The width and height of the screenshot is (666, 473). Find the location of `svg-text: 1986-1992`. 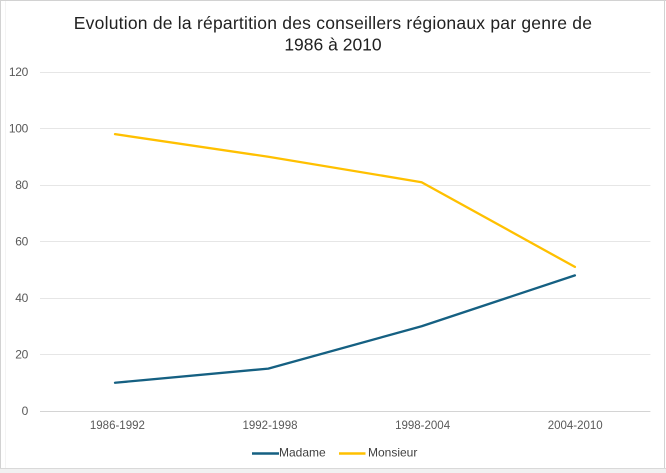

svg-text: 1986-1992 is located at coordinates (117, 426).